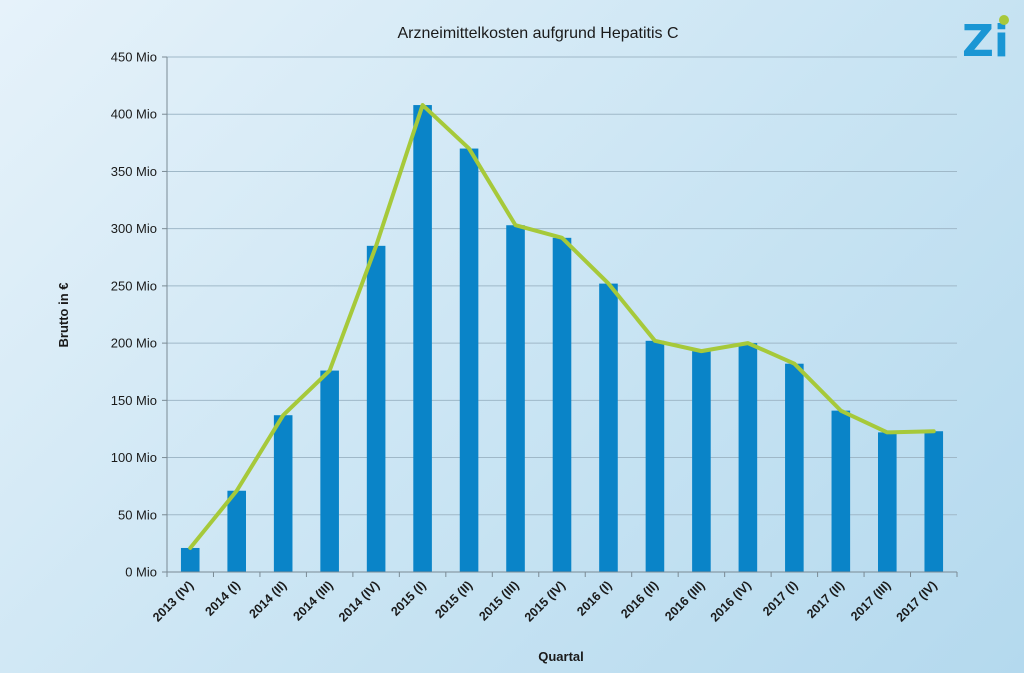 This screenshot has height=673, width=1024. I want to click on x-tick-label: 2015 (I), so click(408, 598).